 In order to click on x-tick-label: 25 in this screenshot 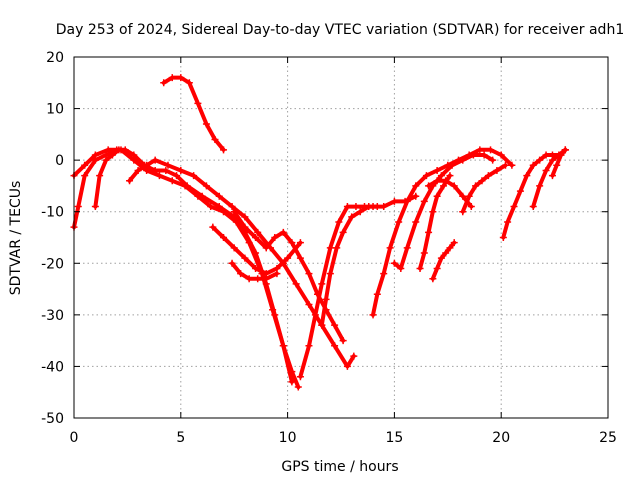, I will do `click(608, 438)`.